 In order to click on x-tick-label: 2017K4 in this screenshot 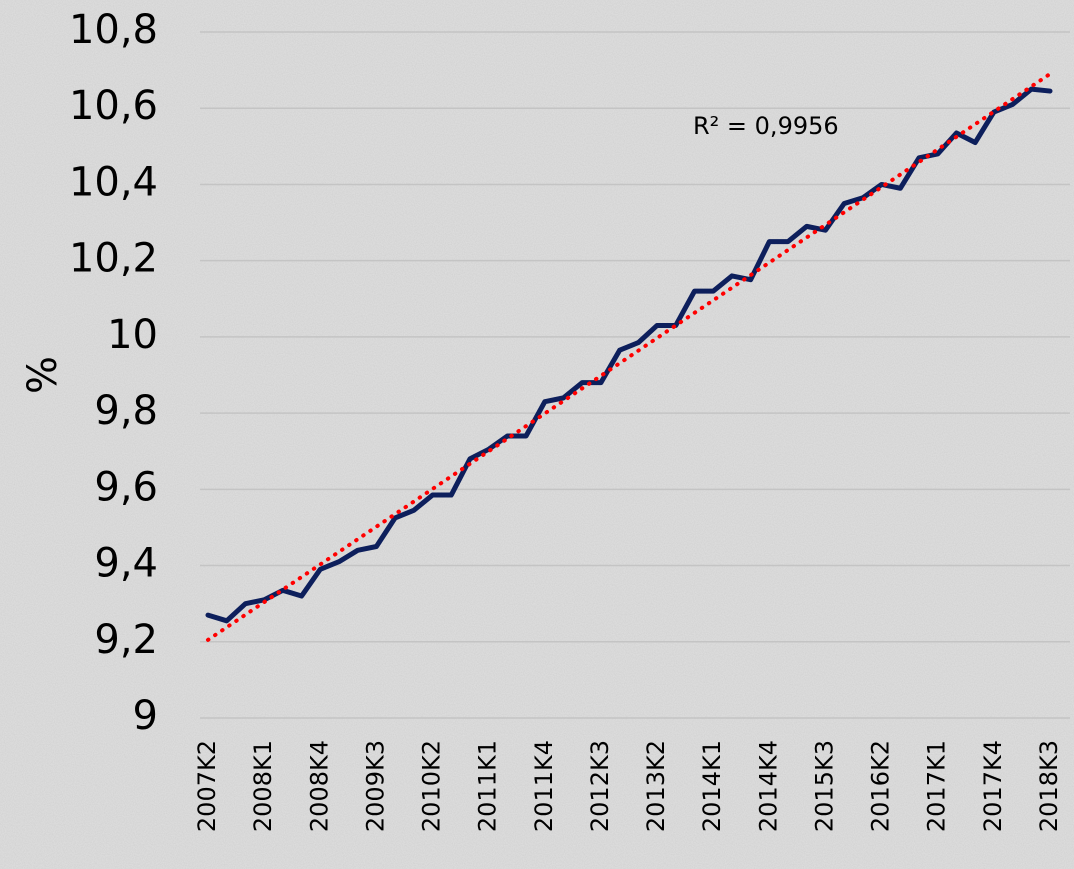, I will do `click(993, 786)`.